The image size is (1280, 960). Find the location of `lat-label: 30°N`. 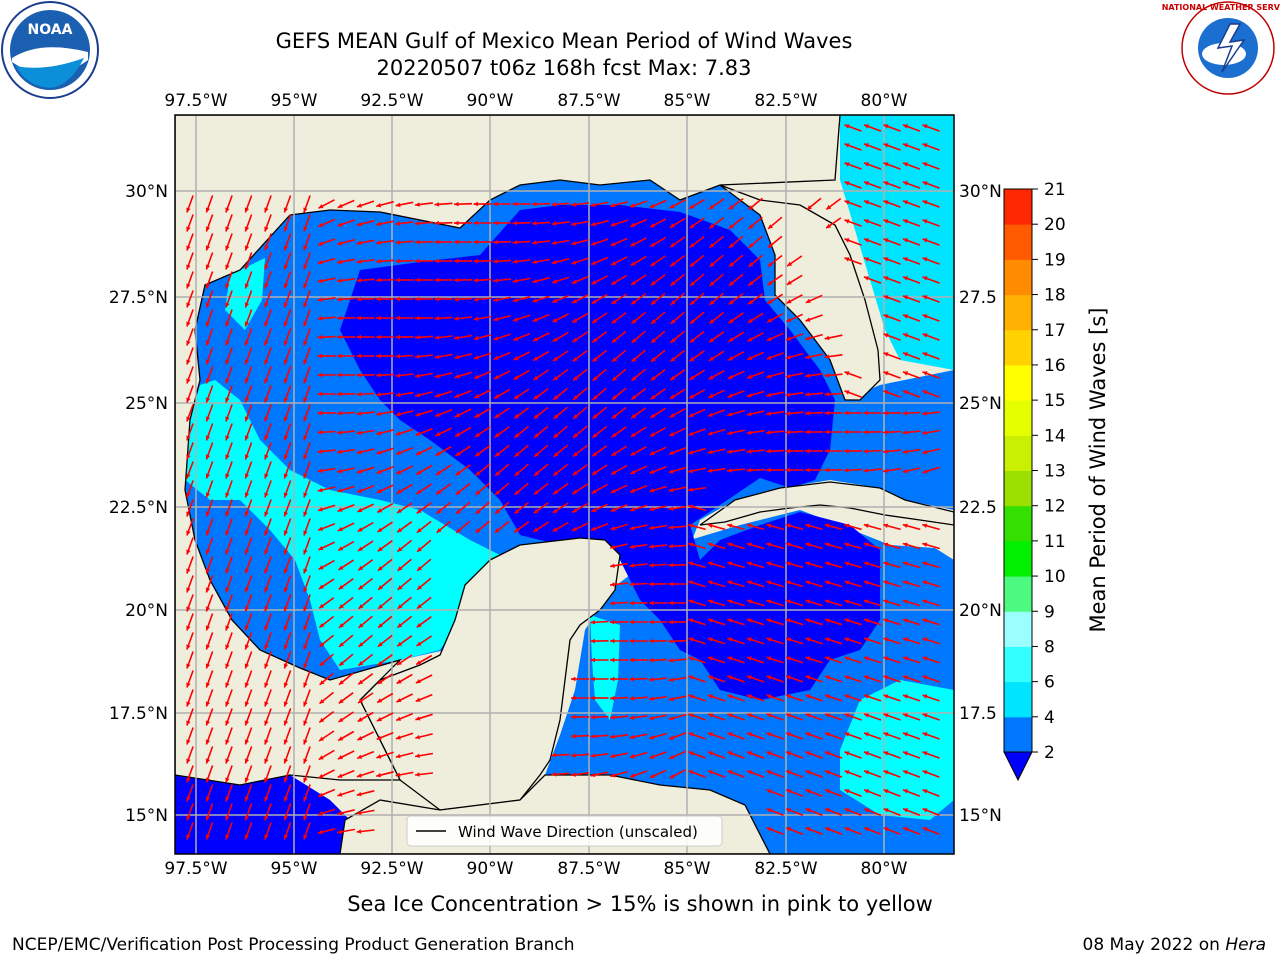

lat-label: 30°N is located at coordinates (980, 192).